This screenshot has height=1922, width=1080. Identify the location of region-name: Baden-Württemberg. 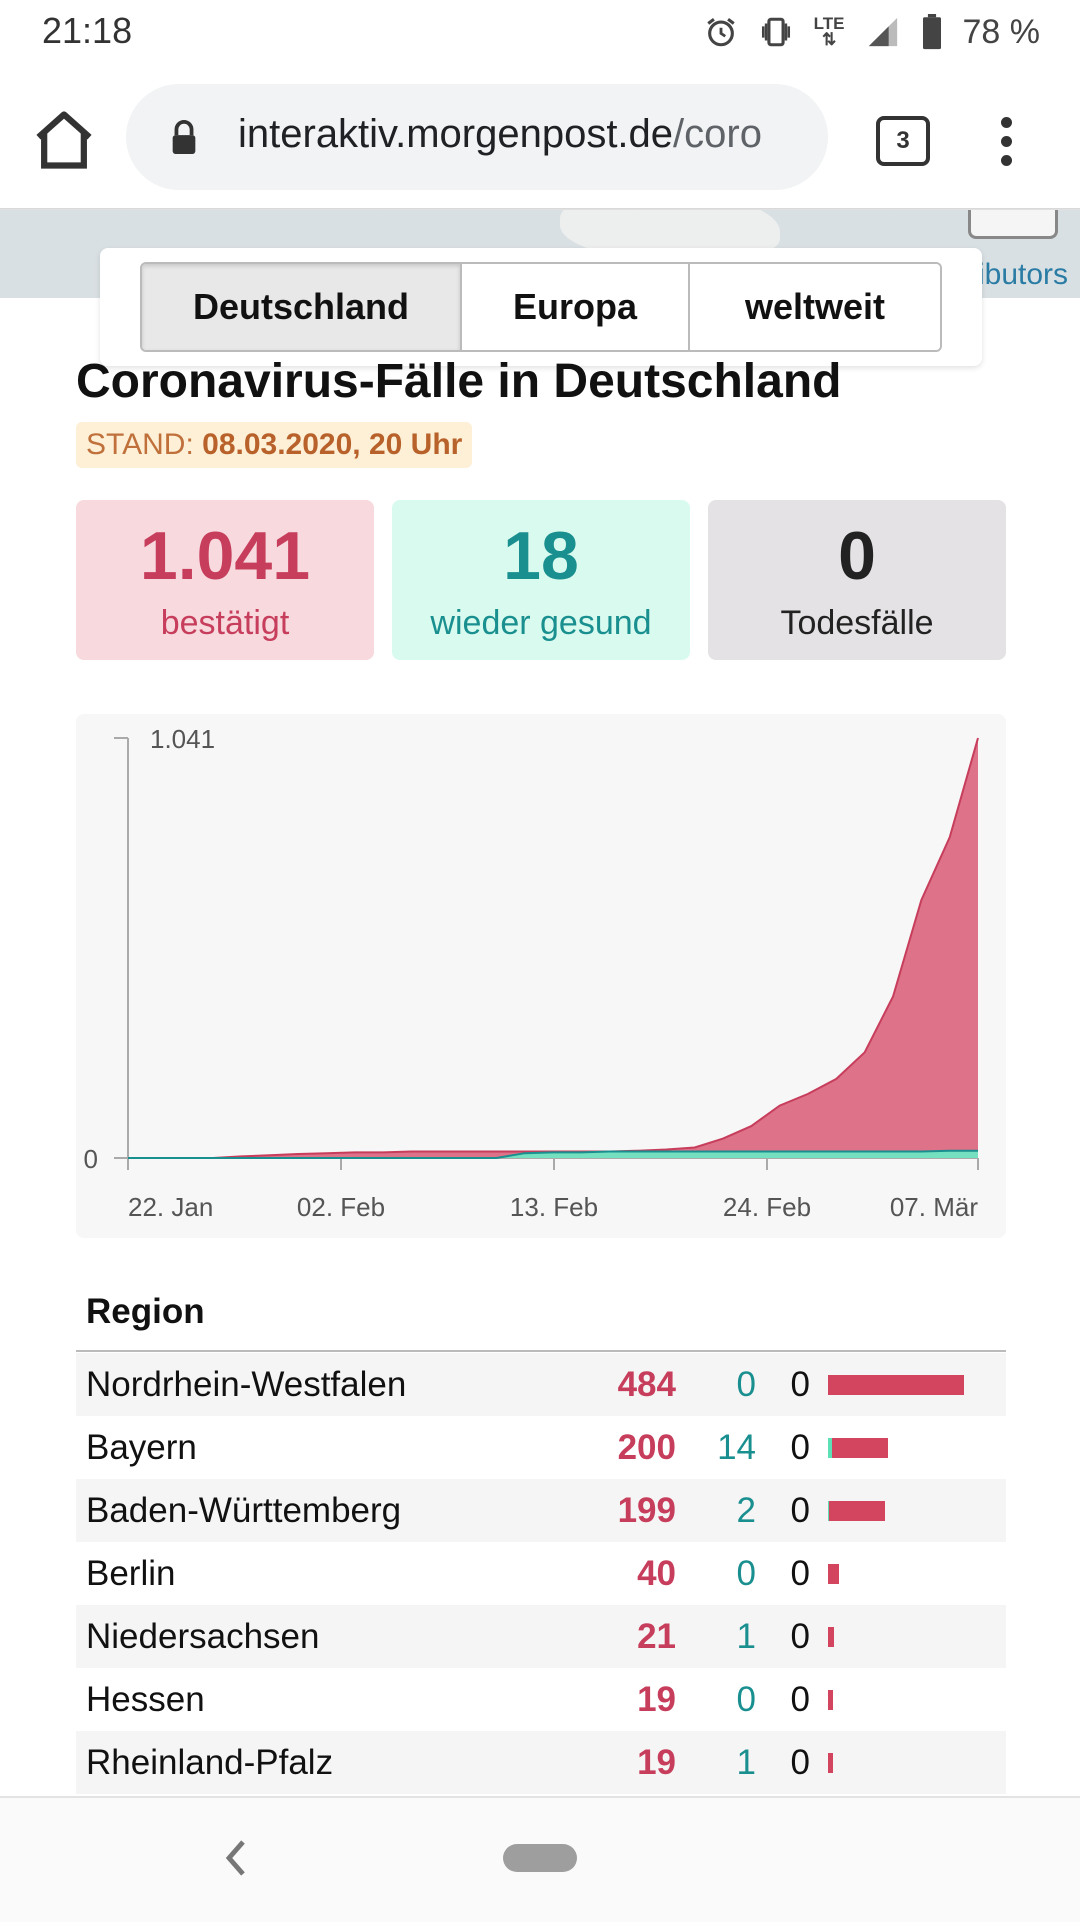
(244, 1510).